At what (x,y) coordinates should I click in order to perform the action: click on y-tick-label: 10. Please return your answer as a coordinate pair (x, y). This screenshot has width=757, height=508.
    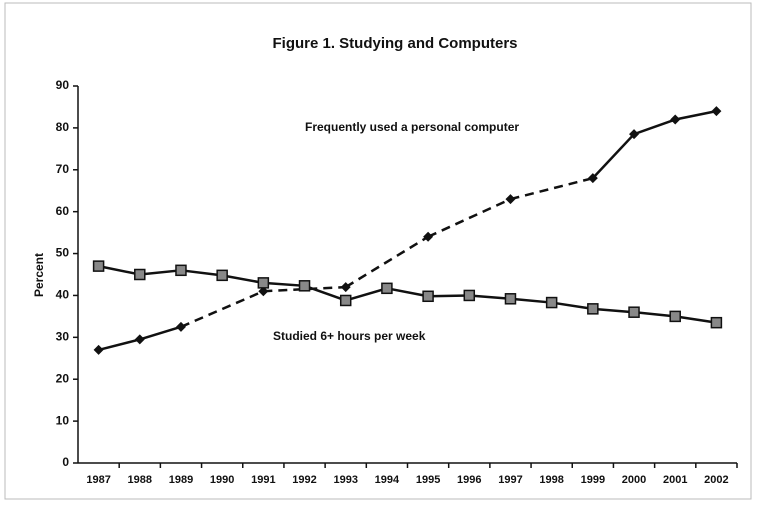
    Looking at the image, I should click on (63, 420).